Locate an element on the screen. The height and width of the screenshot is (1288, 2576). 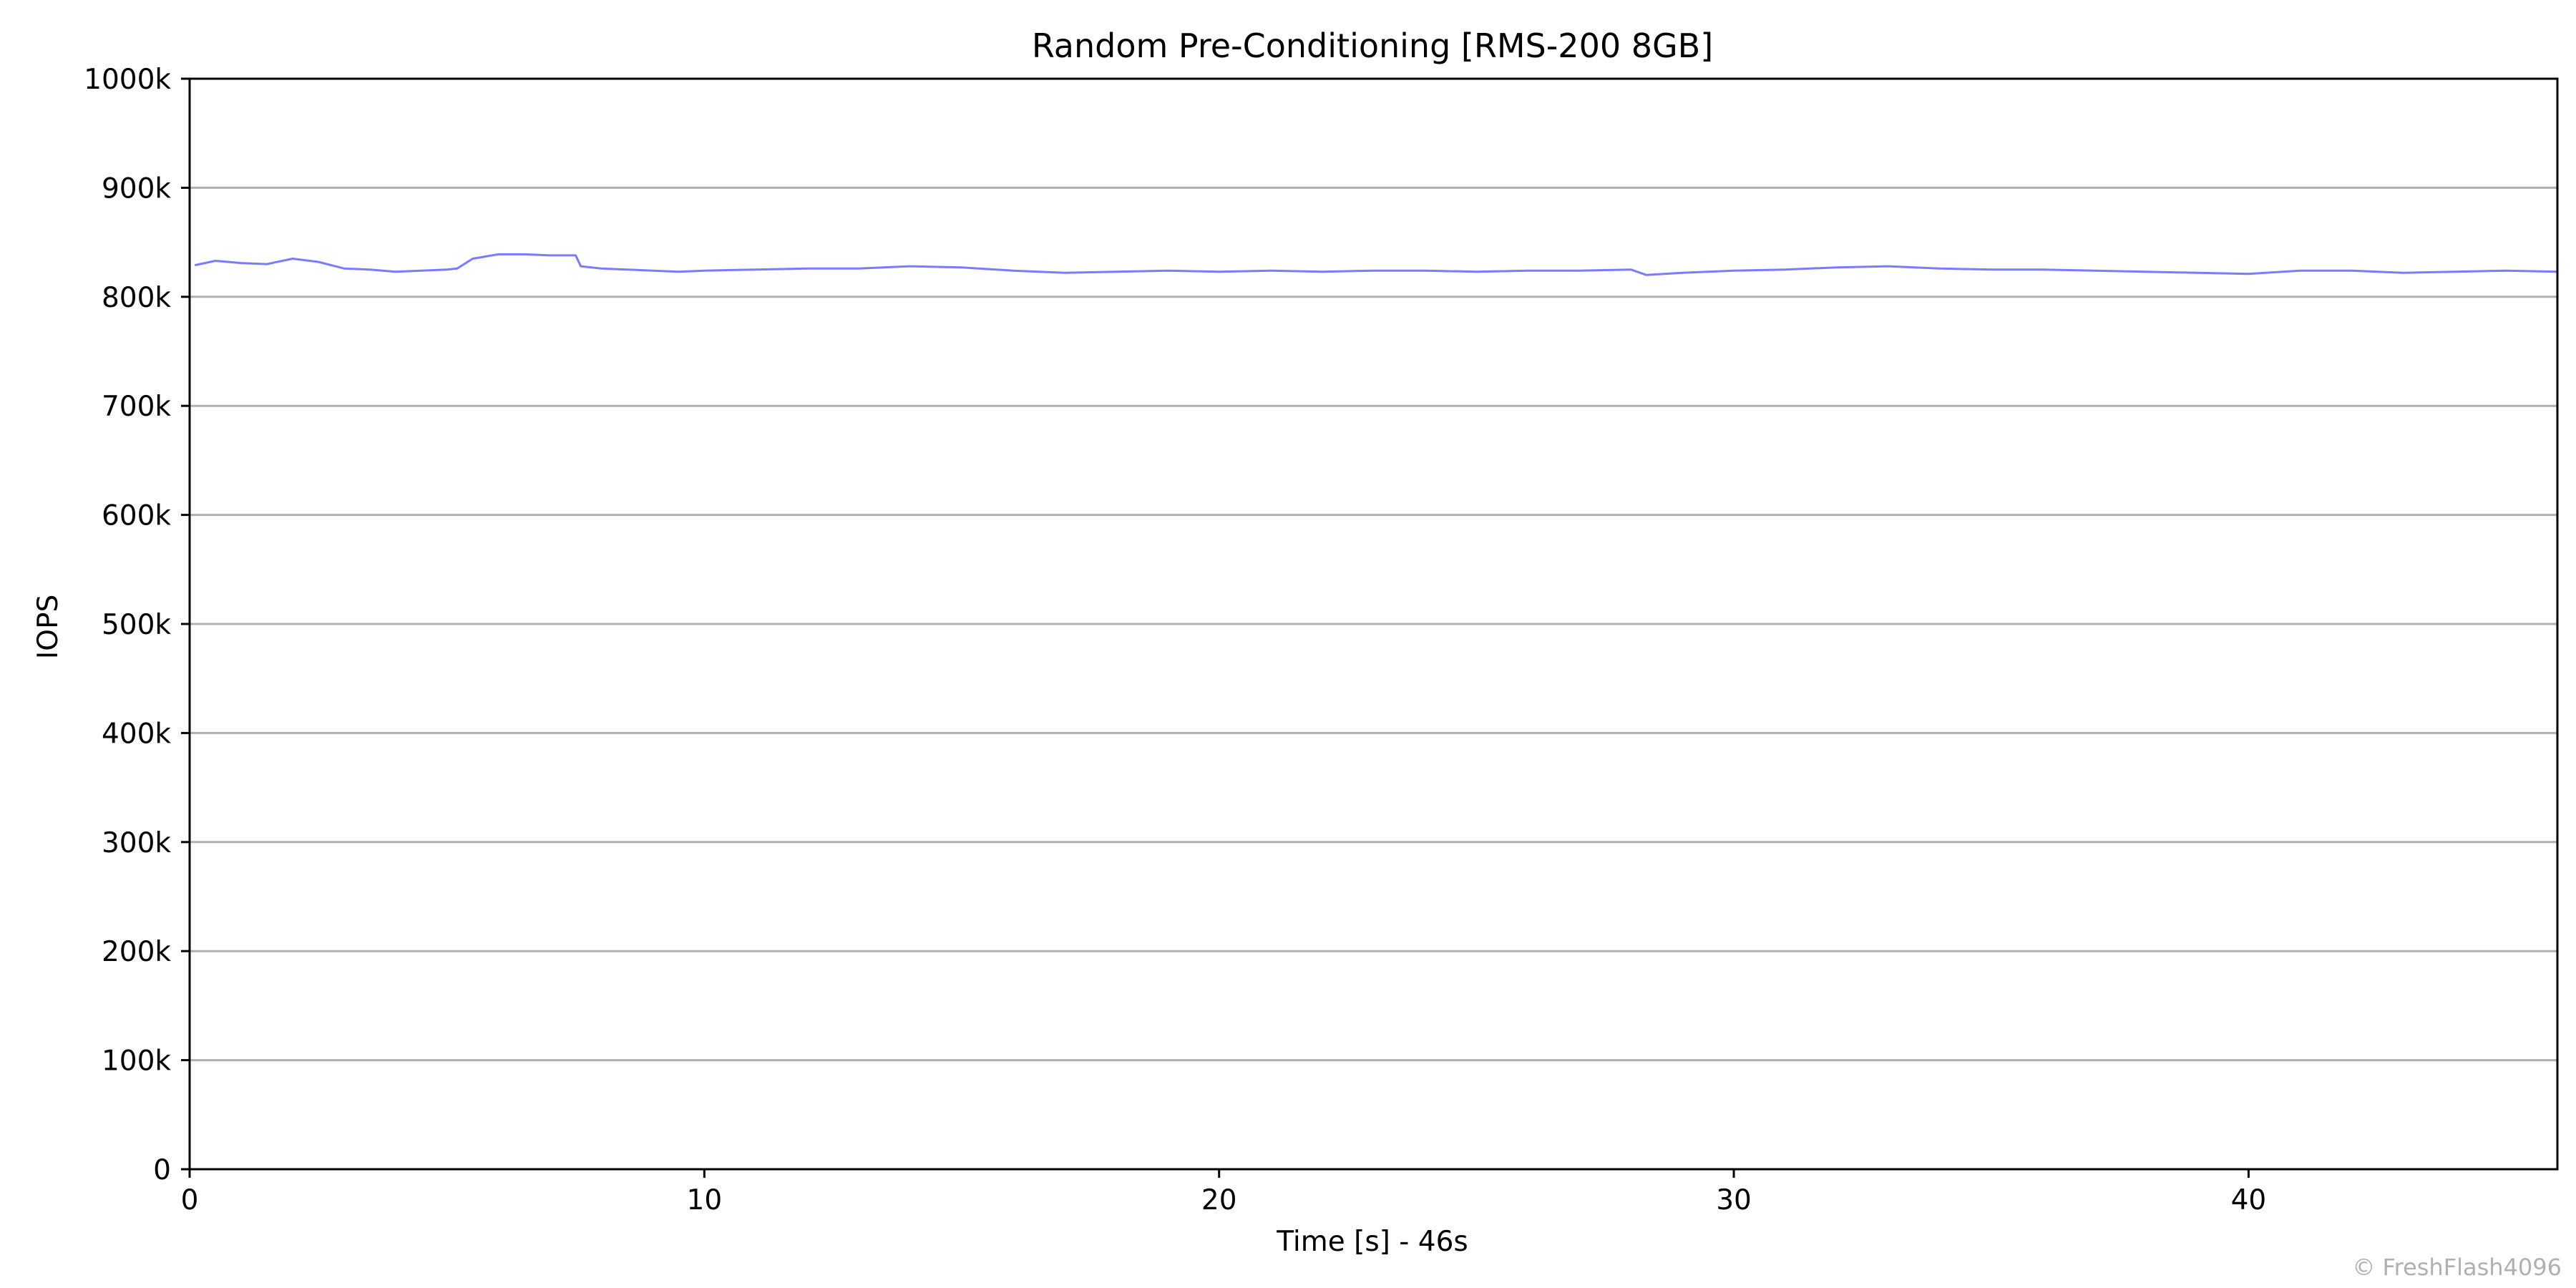
y-tick-label: 200k is located at coordinates (136, 952).